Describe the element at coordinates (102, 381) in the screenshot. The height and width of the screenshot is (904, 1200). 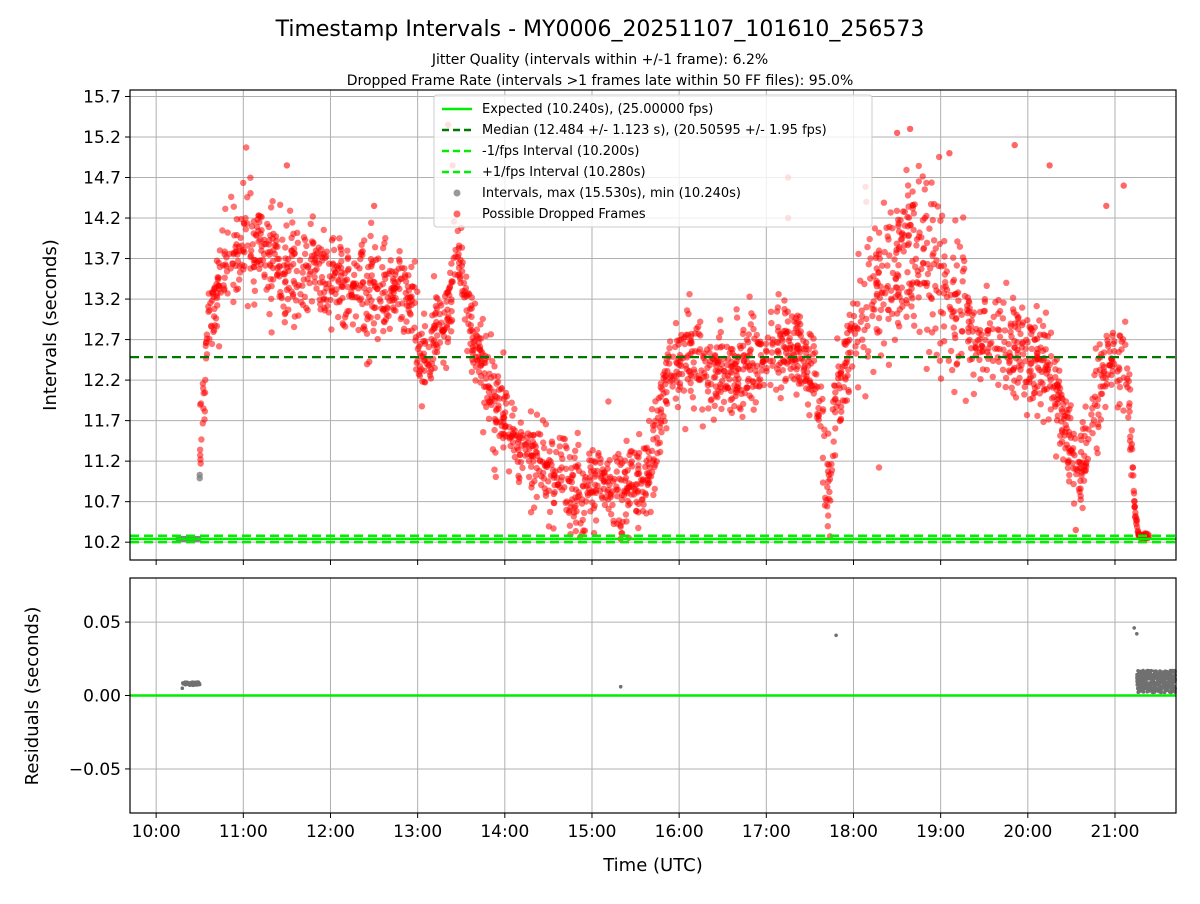
I see `top-y-tick-label: 12.2` at that location.